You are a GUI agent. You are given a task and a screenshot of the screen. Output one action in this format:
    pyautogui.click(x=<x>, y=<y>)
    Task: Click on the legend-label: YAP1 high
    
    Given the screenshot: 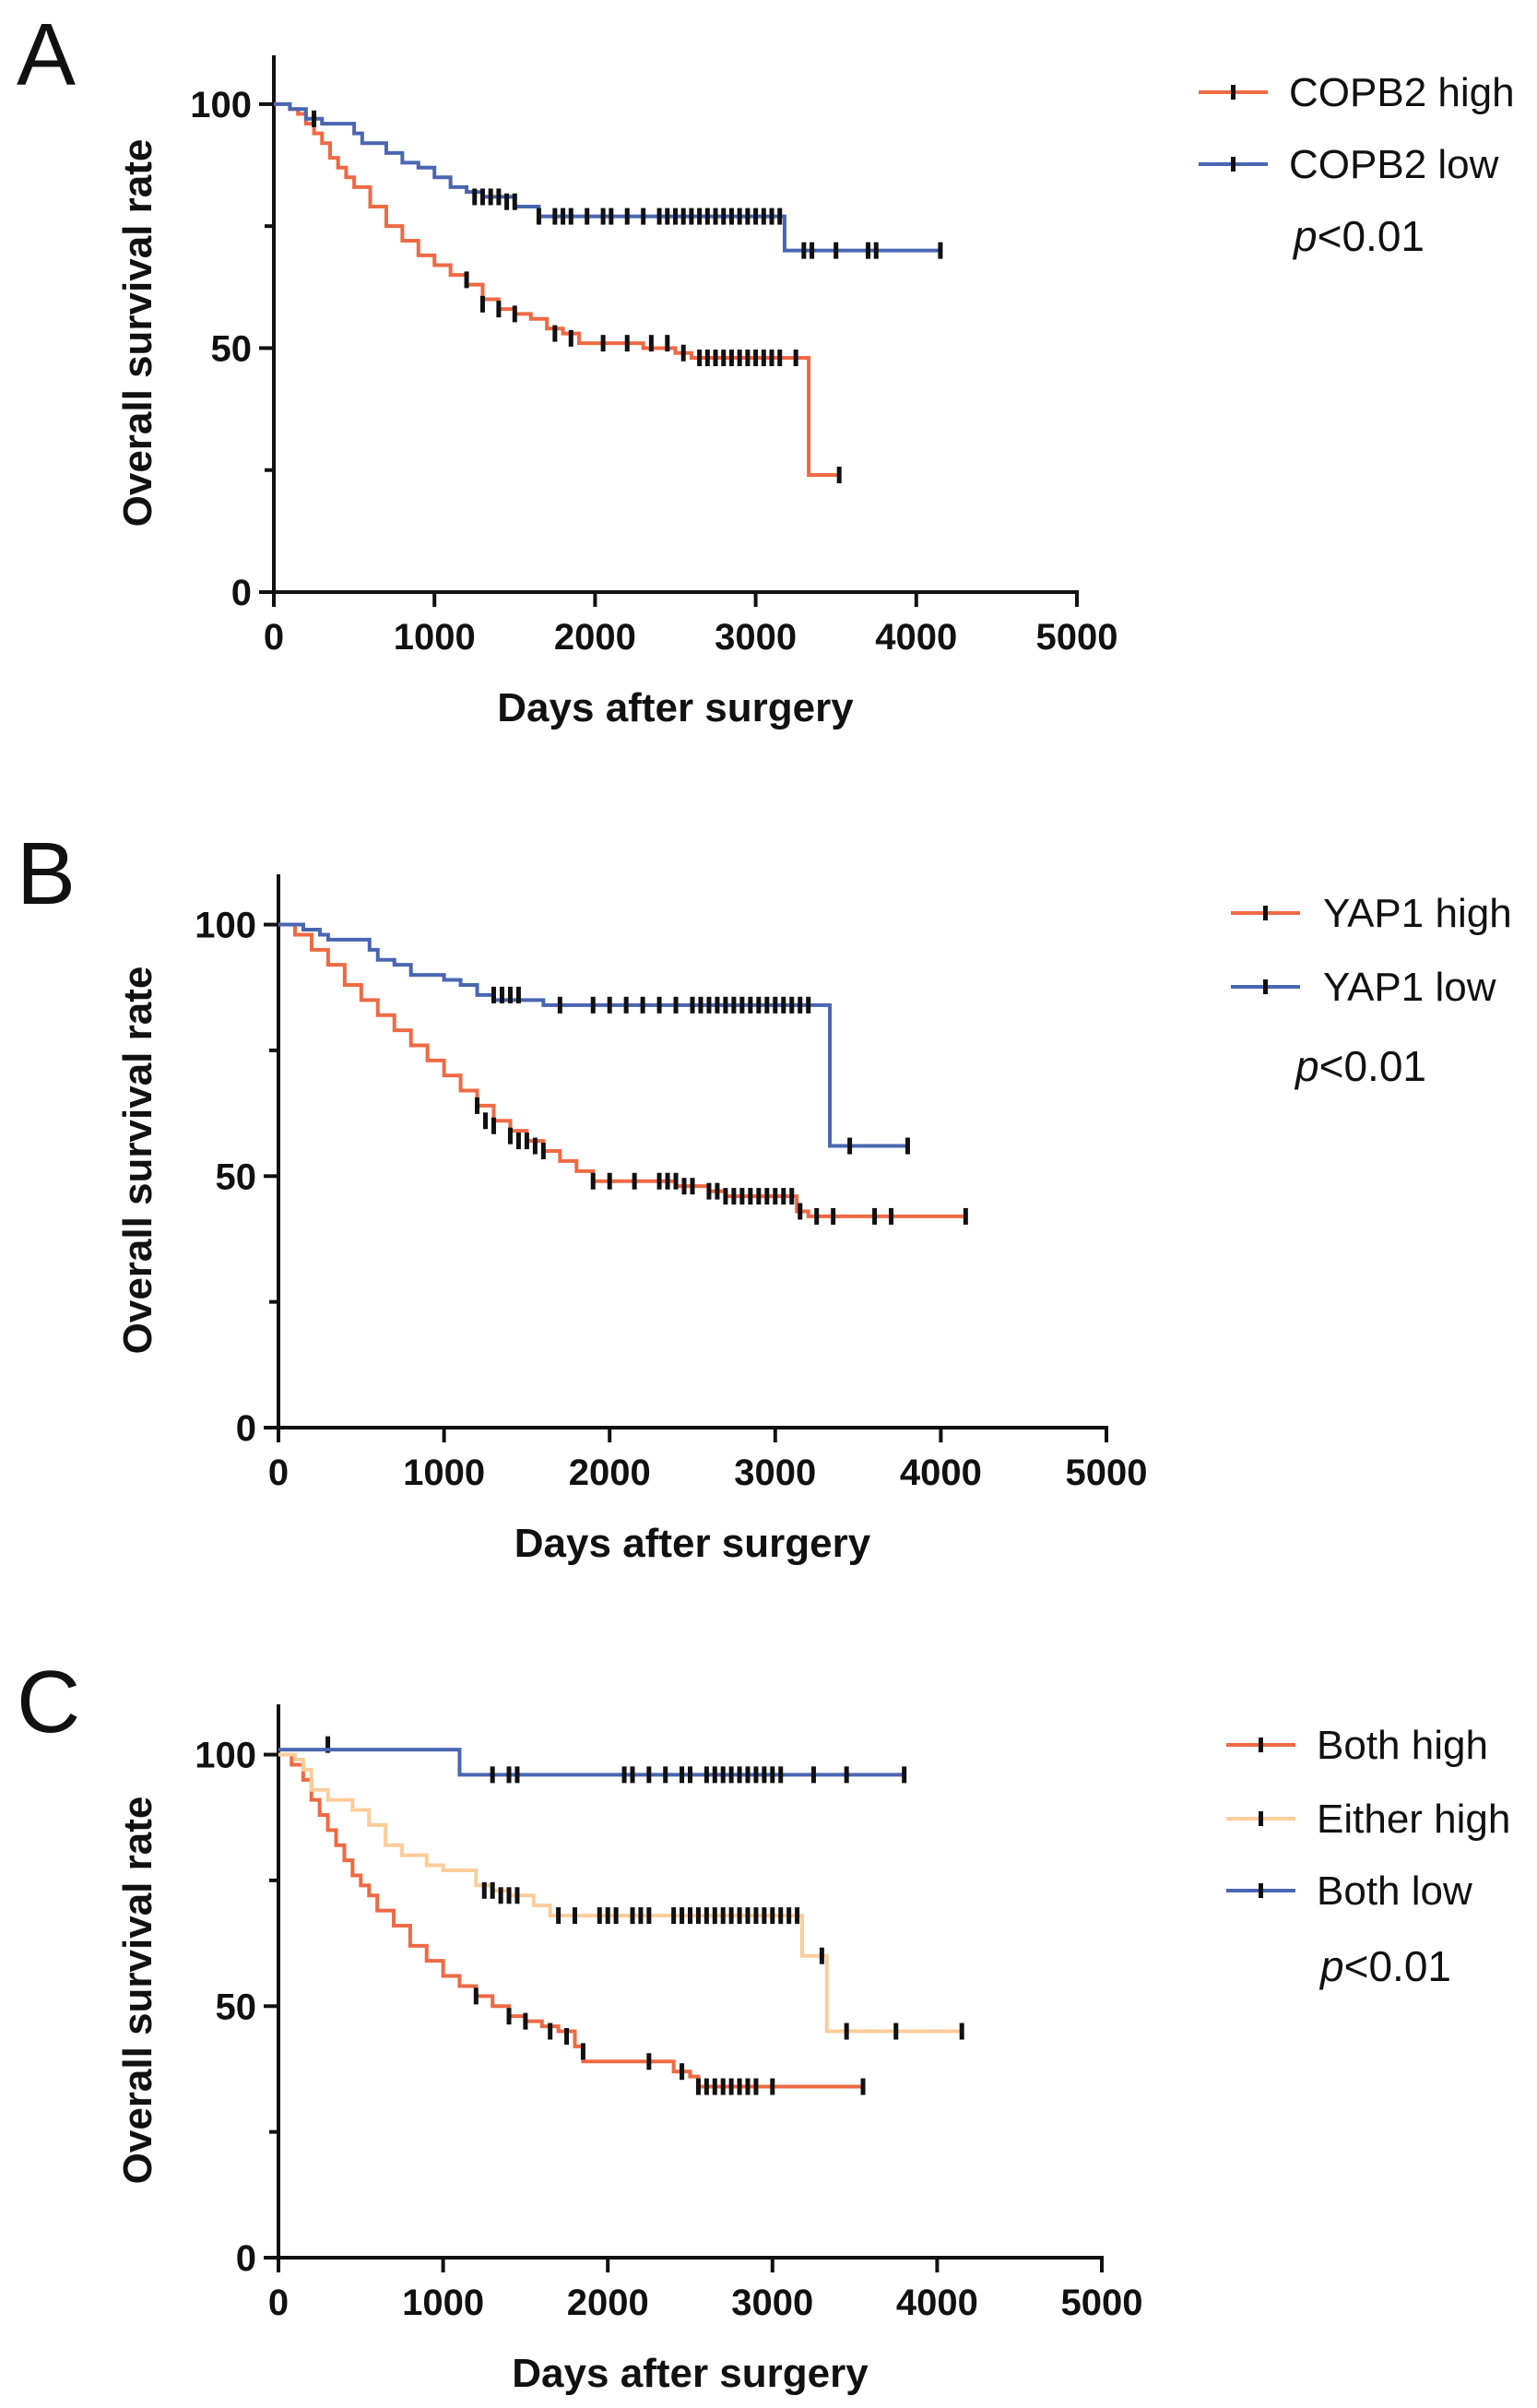 What is the action you would take?
    pyautogui.click(x=1417, y=913)
    